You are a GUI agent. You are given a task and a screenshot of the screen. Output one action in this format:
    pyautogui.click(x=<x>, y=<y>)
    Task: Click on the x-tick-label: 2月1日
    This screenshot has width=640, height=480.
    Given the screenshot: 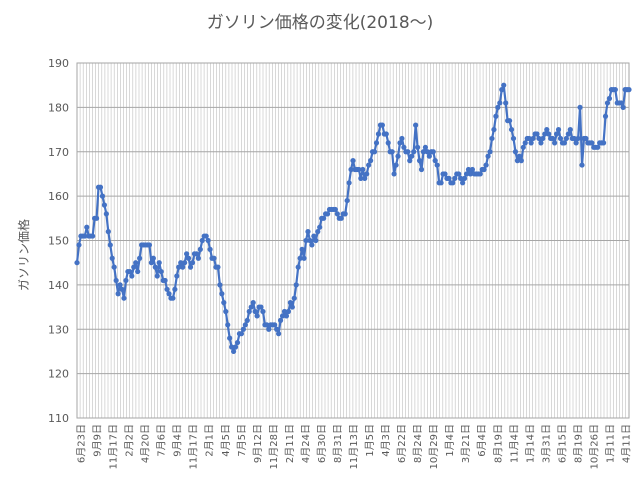 What is the action you would take?
    pyautogui.click(x=210, y=440)
    